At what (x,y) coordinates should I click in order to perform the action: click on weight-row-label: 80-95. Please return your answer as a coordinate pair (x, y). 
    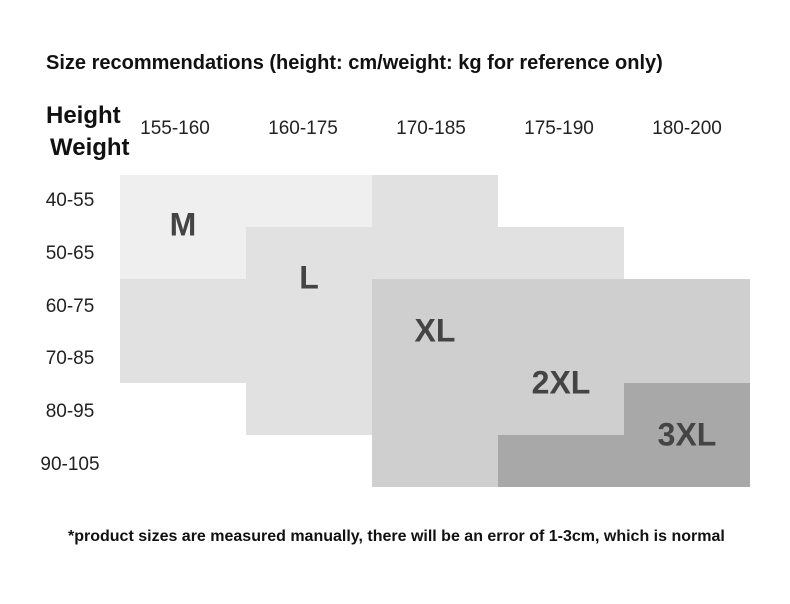
    Looking at the image, I should click on (70, 411).